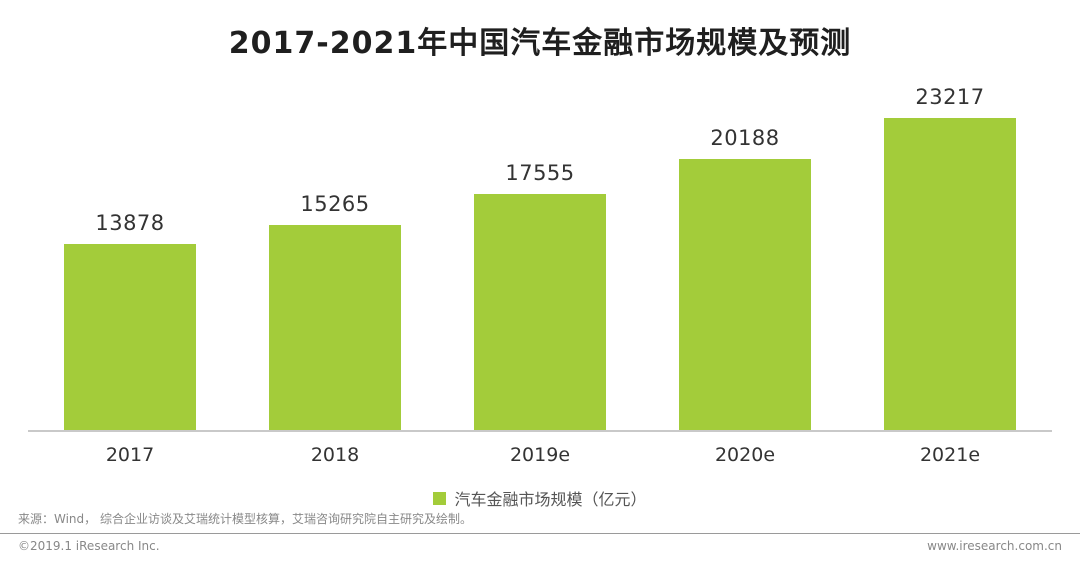  I want to click on legend-label: 汽车金融市场规模（亿元）, so click(550, 499).